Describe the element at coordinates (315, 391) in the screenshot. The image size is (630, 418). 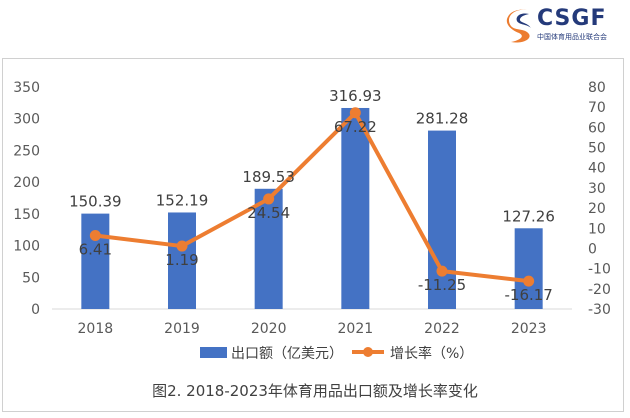
I see `chart-caption: 图2. 2018-2023年体育用品出口额及增长率变化` at that location.